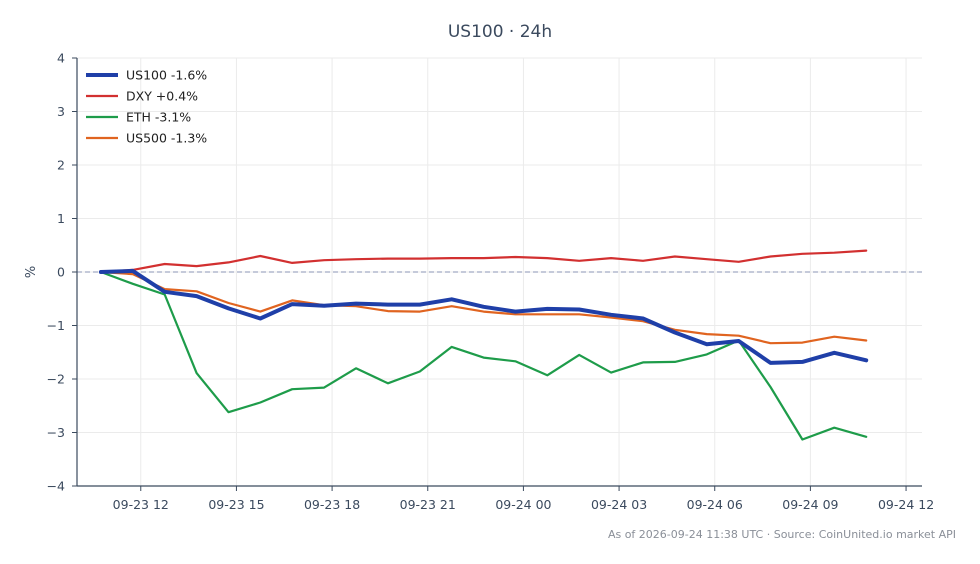 The height and width of the screenshot is (564, 980). Describe the element at coordinates (166, 75) in the screenshot. I see `legend-label-us100: US100 -1.6%` at that location.